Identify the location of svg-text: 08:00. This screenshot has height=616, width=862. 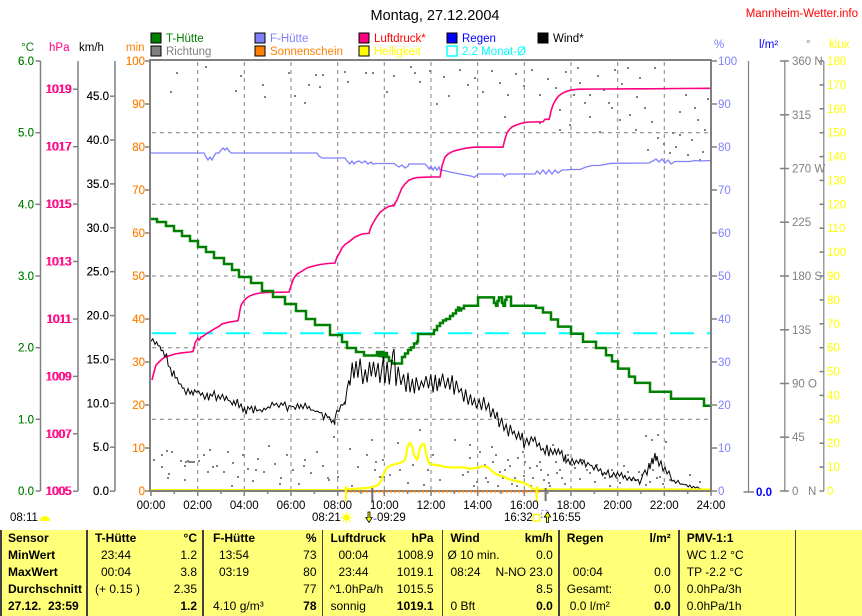
(337, 506).